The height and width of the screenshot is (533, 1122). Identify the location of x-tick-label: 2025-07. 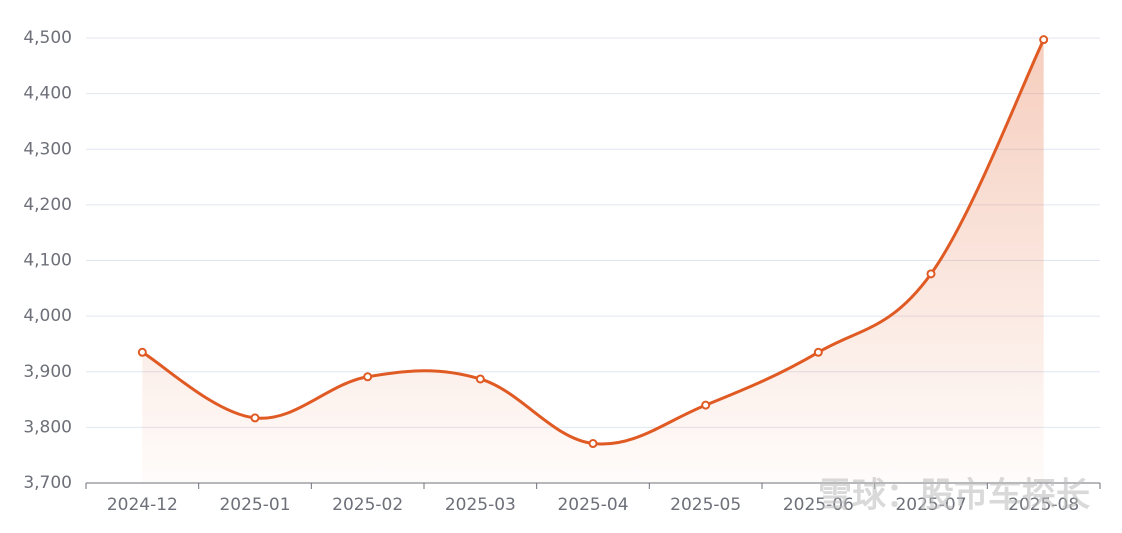
(930, 505).